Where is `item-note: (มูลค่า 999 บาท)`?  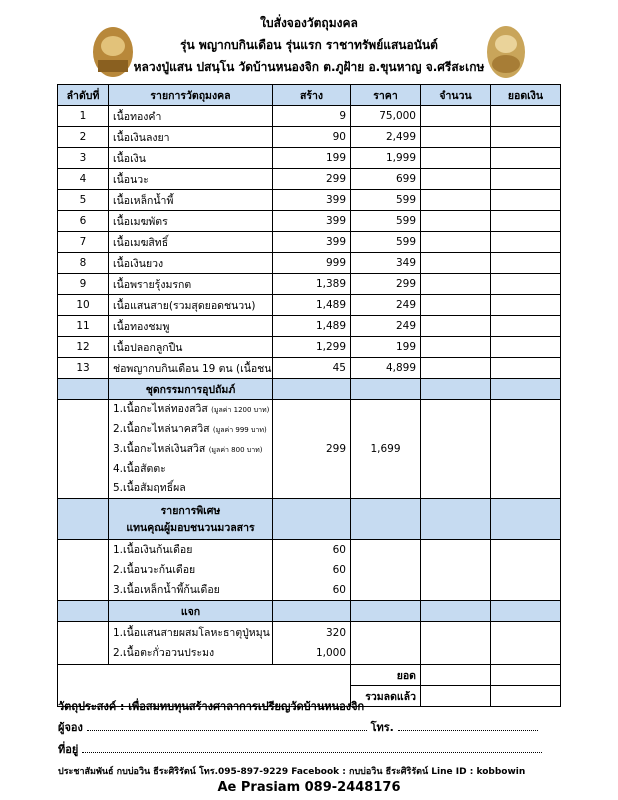 item-note: (มูลค่า 999 บาท) is located at coordinates (239, 430).